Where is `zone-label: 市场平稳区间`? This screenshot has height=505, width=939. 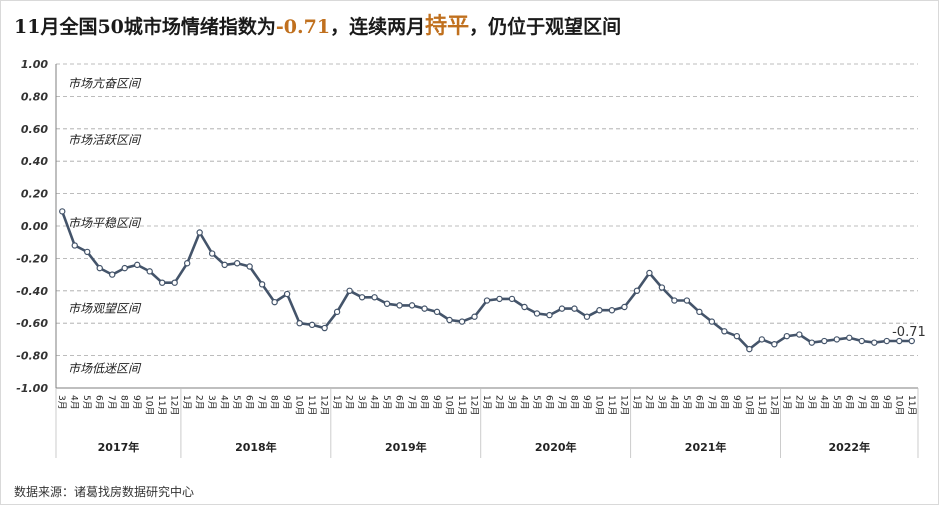 zone-label: 市场平稳区间 is located at coordinates (105, 223).